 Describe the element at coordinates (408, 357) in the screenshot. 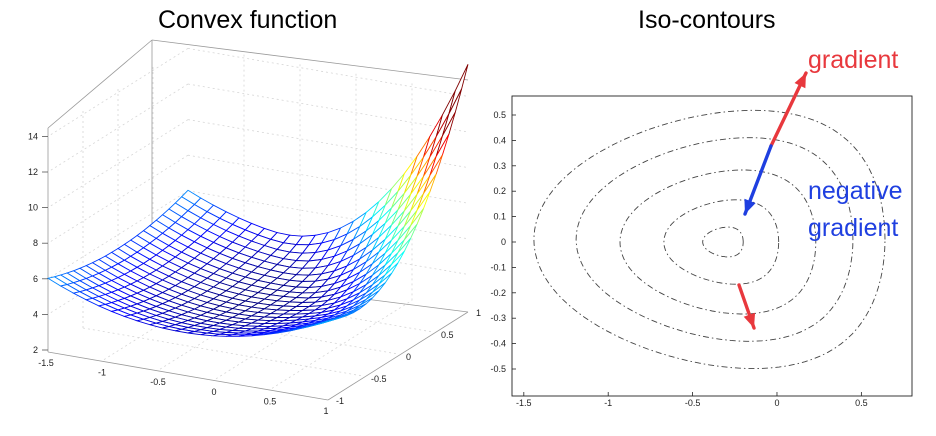

I see `y-tick-label: 0` at that location.